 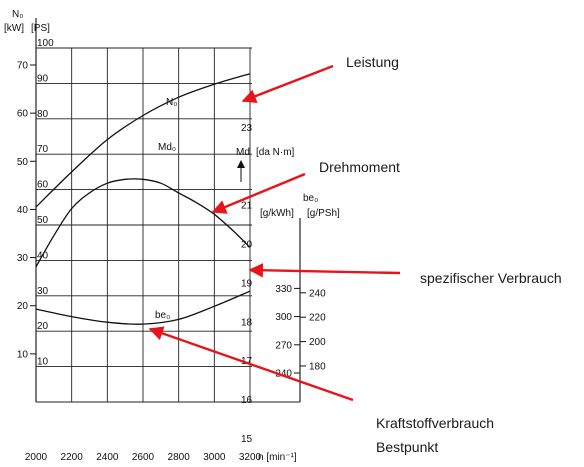 What do you see at coordinates (167, 147) in the screenshot?
I see `md0-torque-curve-label: Md₀` at bounding box center [167, 147].